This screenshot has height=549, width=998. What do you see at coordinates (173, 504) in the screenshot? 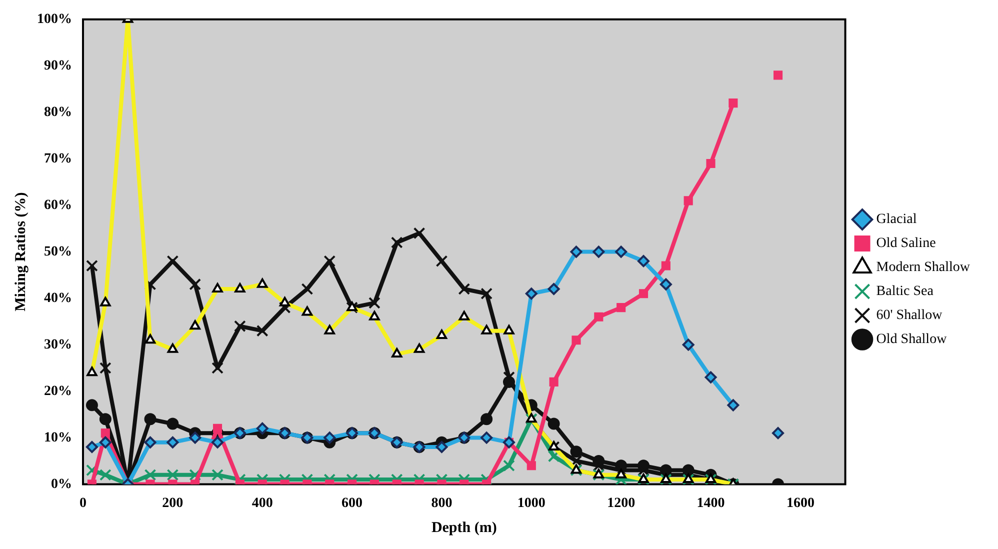
I see `x-tick-label: 200` at bounding box center [173, 504].